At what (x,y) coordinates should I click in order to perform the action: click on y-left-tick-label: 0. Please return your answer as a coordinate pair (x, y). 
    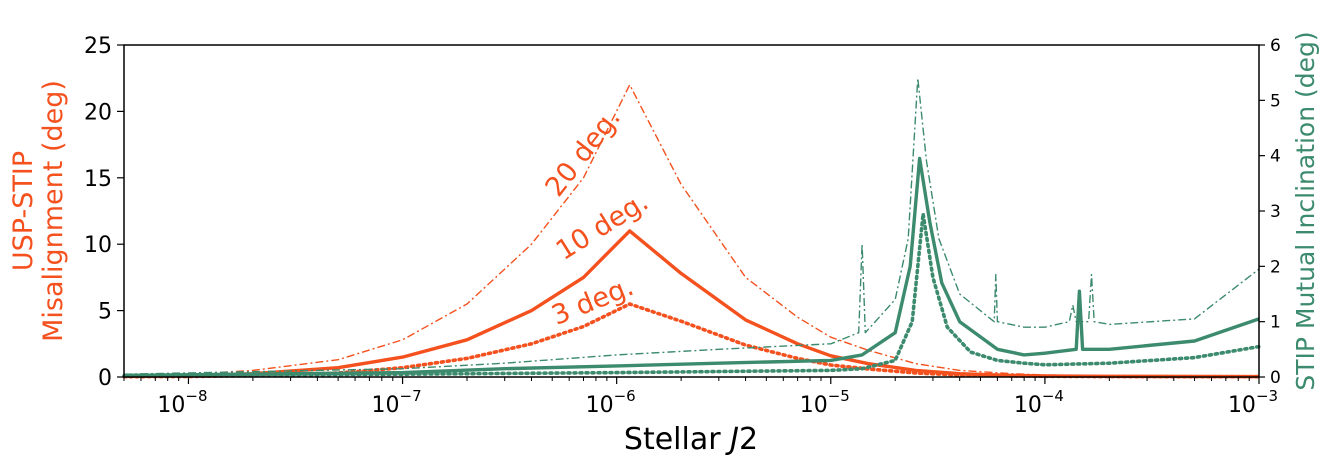
    Looking at the image, I should click on (105, 378).